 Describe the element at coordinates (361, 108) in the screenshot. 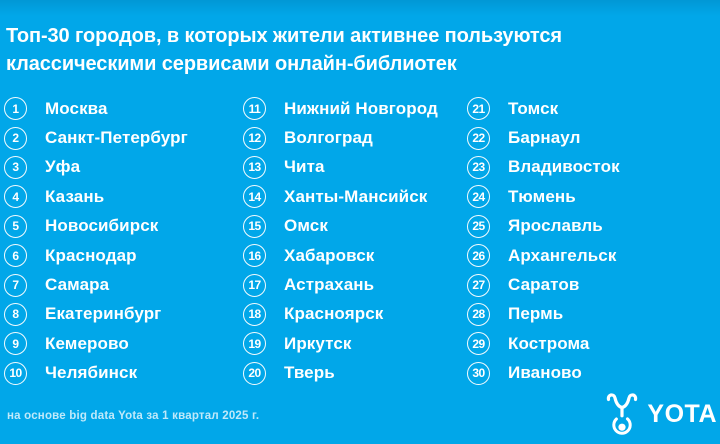

I see `city-label: Нижний Новгород` at that location.